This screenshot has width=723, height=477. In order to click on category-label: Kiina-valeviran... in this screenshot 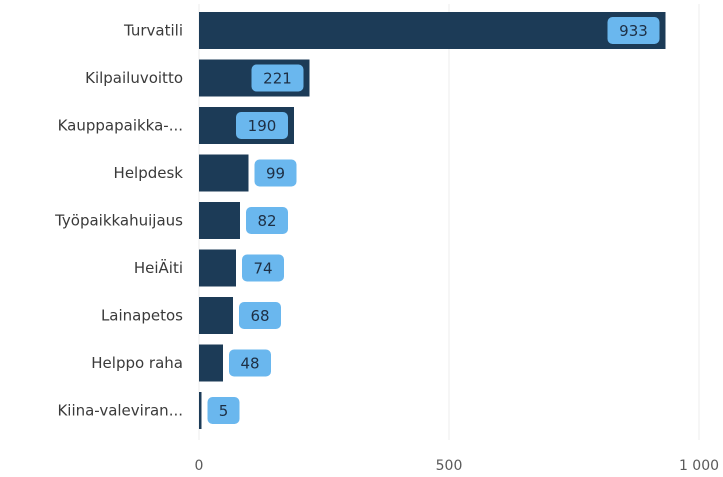, I will do `click(120, 411)`.